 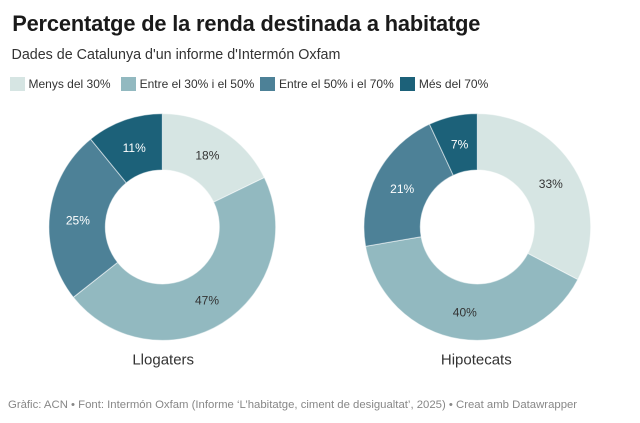 What do you see at coordinates (163, 359) in the screenshot?
I see `svg-text: Llogaters` at bounding box center [163, 359].